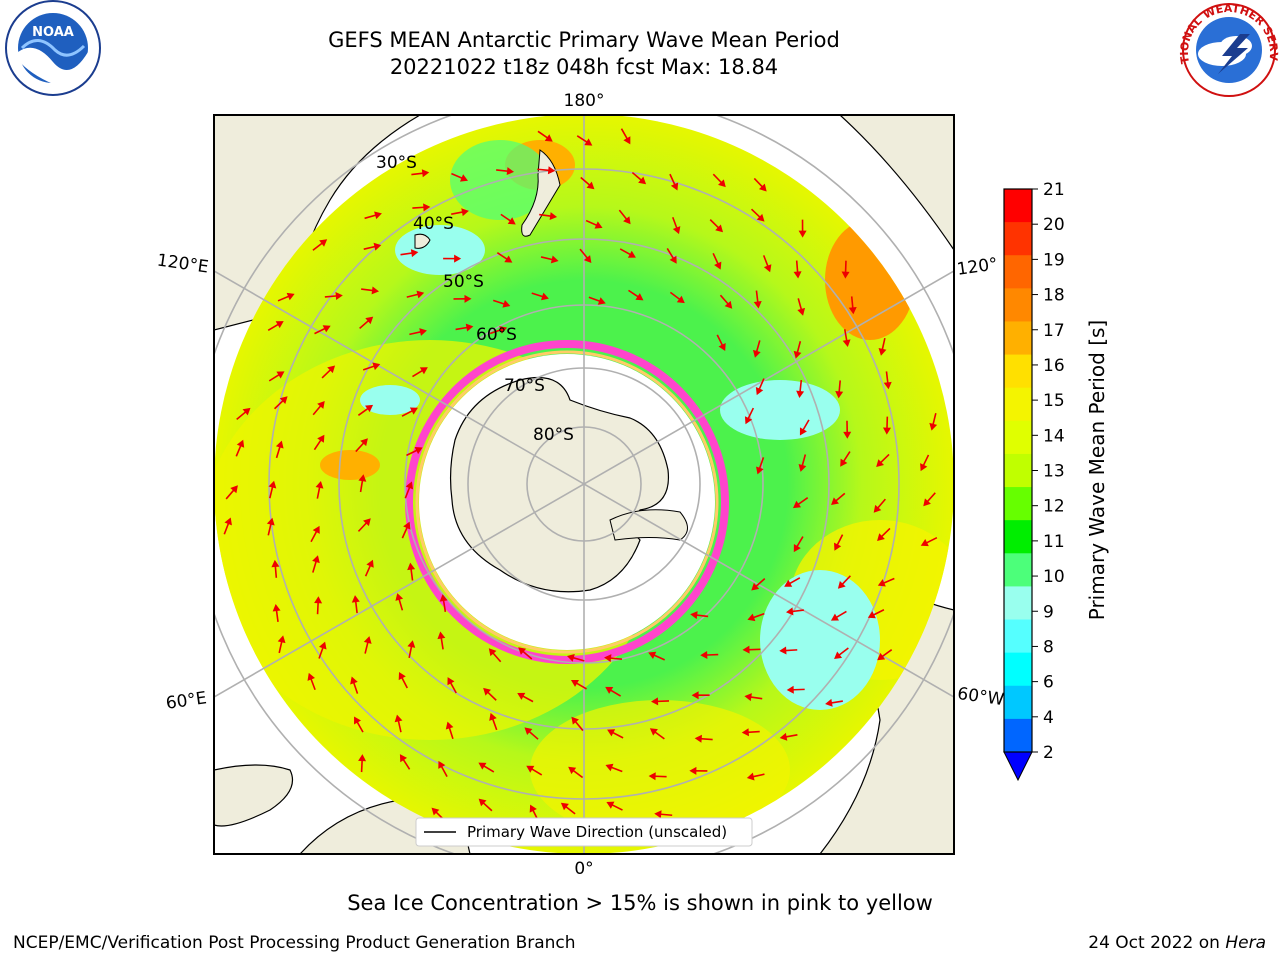  Describe the element at coordinates (584, 101) in the screenshot. I see `lon-label-180: 180°` at that location.